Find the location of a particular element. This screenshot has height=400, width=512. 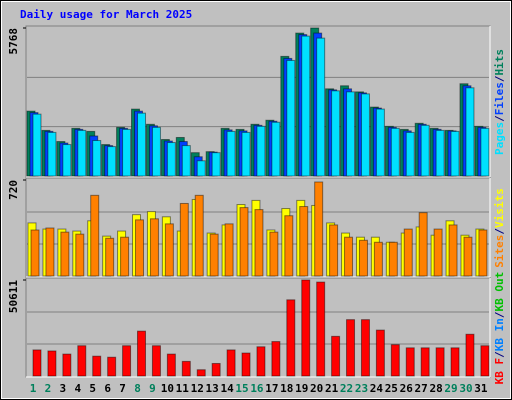

x-tick-label: 10 is located at coordinates (167, 388).